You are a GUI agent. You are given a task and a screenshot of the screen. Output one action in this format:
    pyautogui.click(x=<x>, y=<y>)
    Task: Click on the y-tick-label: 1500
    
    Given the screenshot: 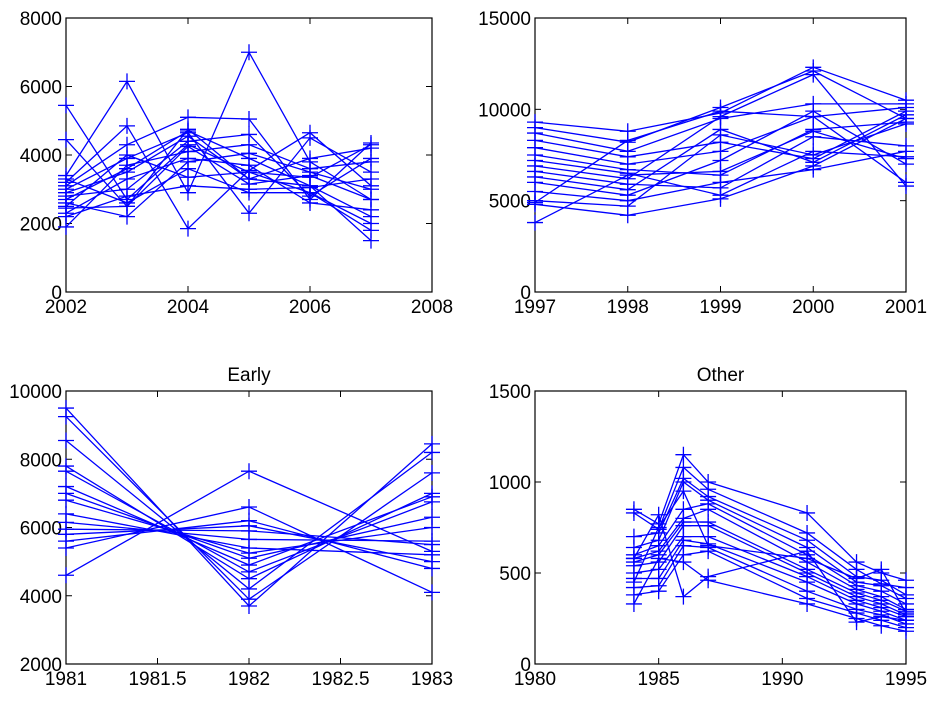 What is the action you would take?
    pyautogui.click(x=510, y=392)
    